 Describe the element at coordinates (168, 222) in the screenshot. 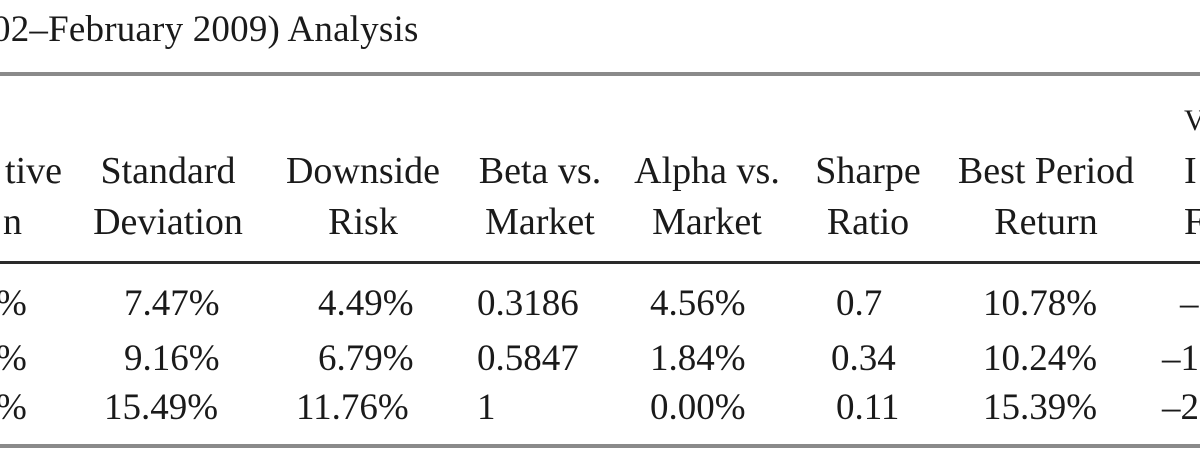

I see `header-line: Deviation` at that location.